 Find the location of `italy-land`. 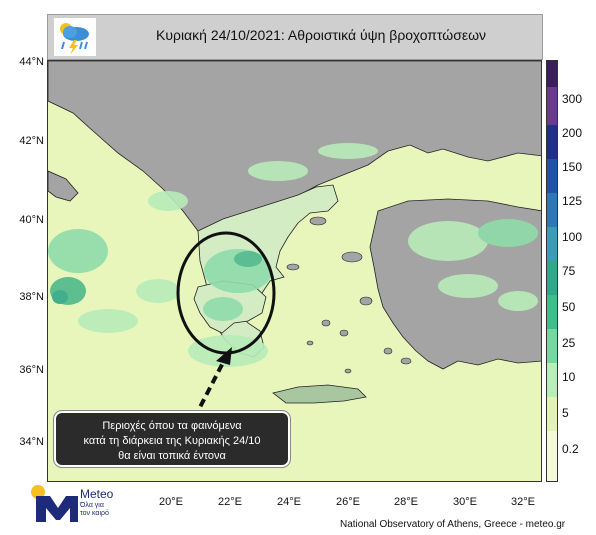

italy-land is located at coordinates (63, 186).